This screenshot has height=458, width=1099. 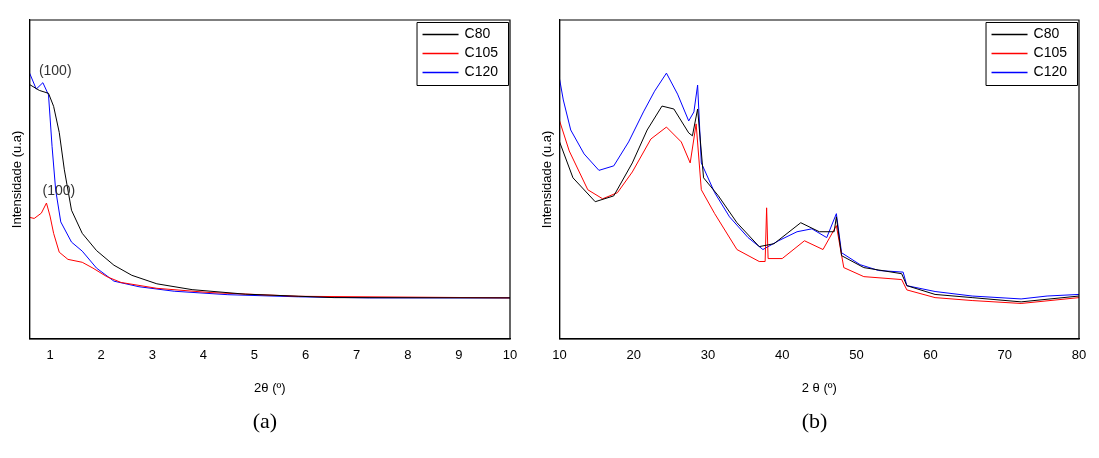 What do you see at coordinates (254, 355) in the screenshot?
I see `x-tick-label: 5` at bounding box center [254, 355].